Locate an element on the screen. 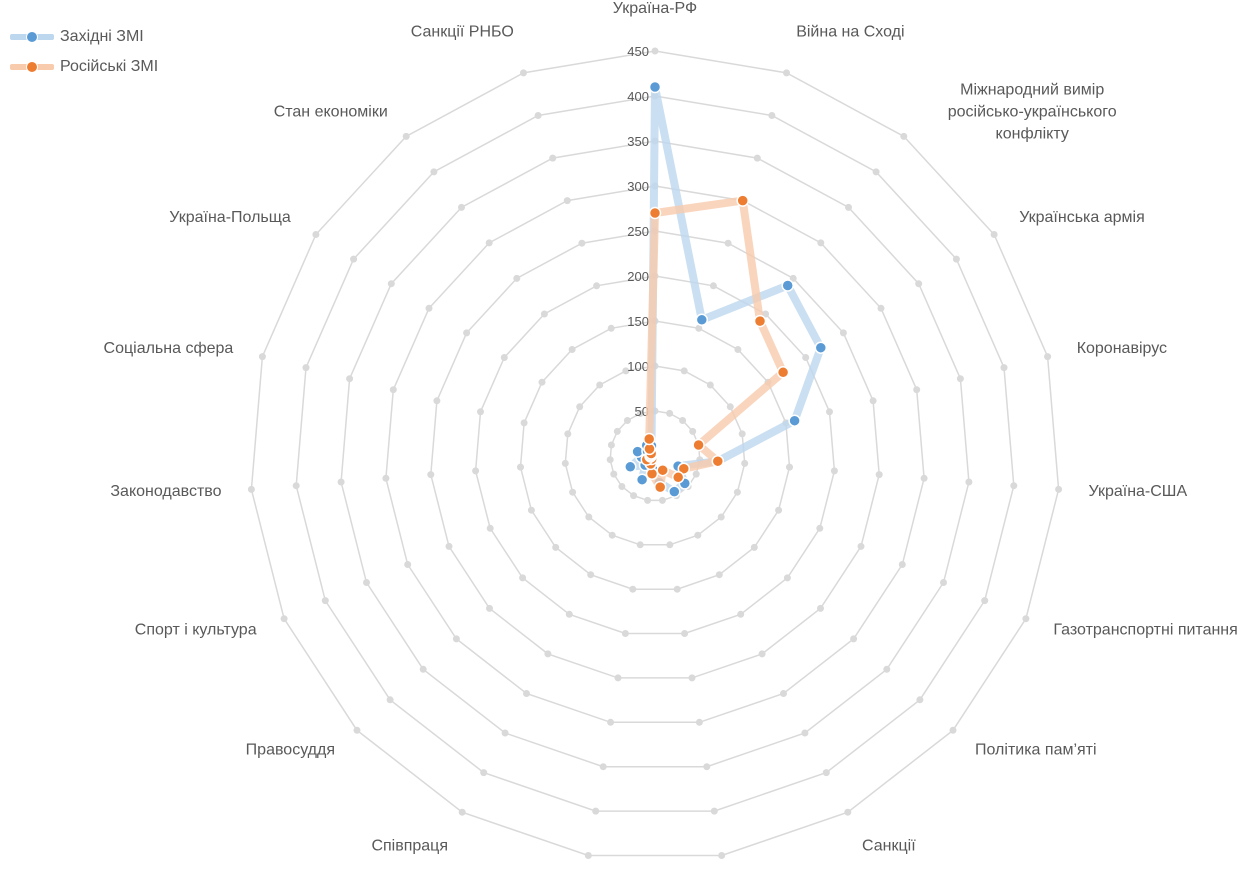 The image size is (1257, 879). legend-item-series-1: Російські ЗМІ is located at coordinates (83, 67).